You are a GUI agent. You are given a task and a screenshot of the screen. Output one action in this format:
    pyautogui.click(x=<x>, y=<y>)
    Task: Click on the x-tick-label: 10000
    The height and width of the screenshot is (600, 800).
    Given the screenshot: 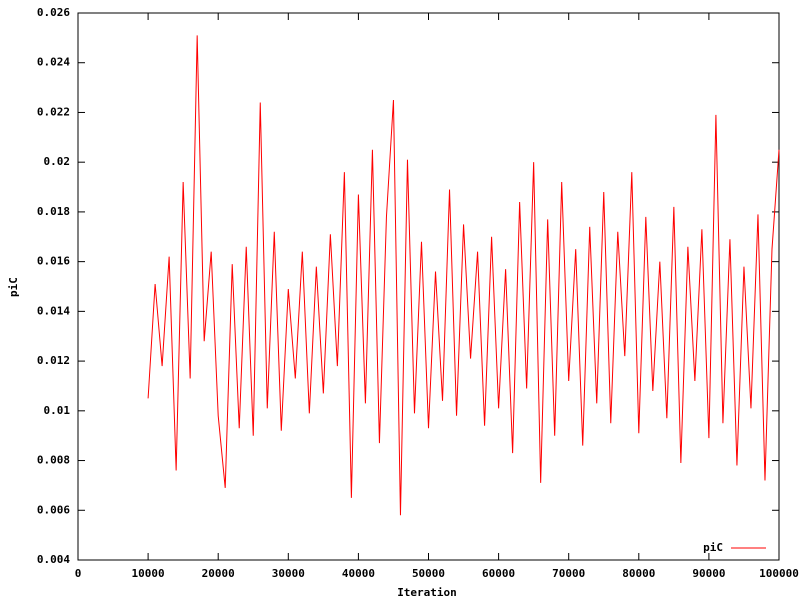 What is the action you would take?
    pyautogui.click(x=148, y=573)
    